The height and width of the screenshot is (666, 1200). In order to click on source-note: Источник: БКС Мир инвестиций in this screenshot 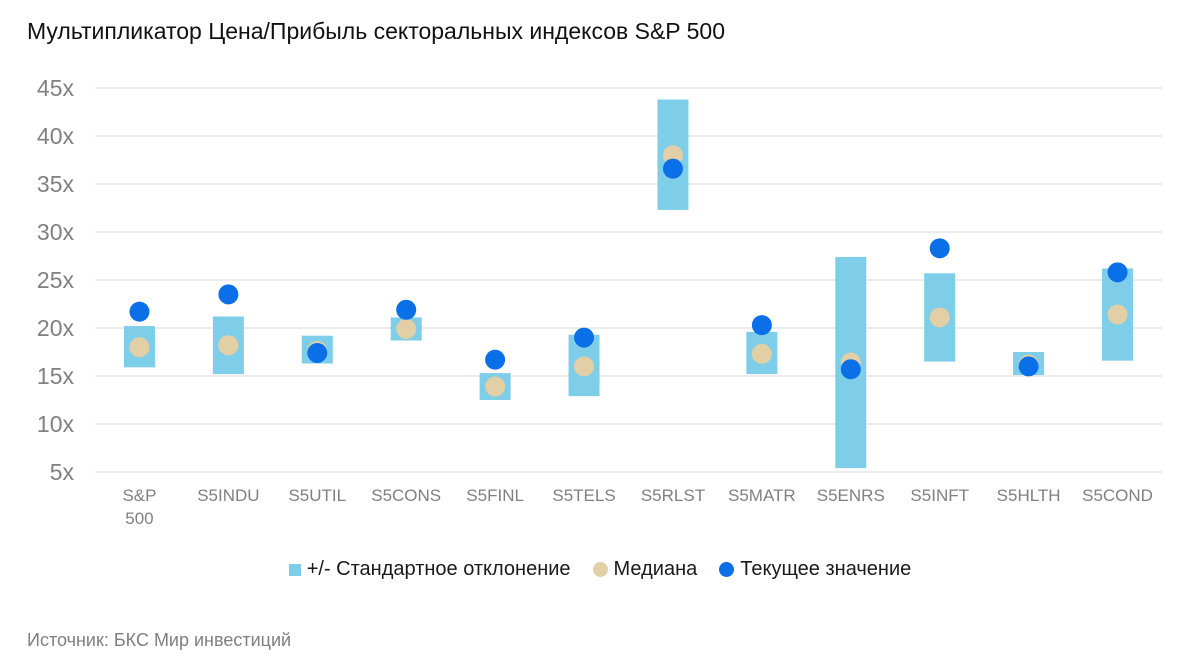, I will do `click(159, 640)`.